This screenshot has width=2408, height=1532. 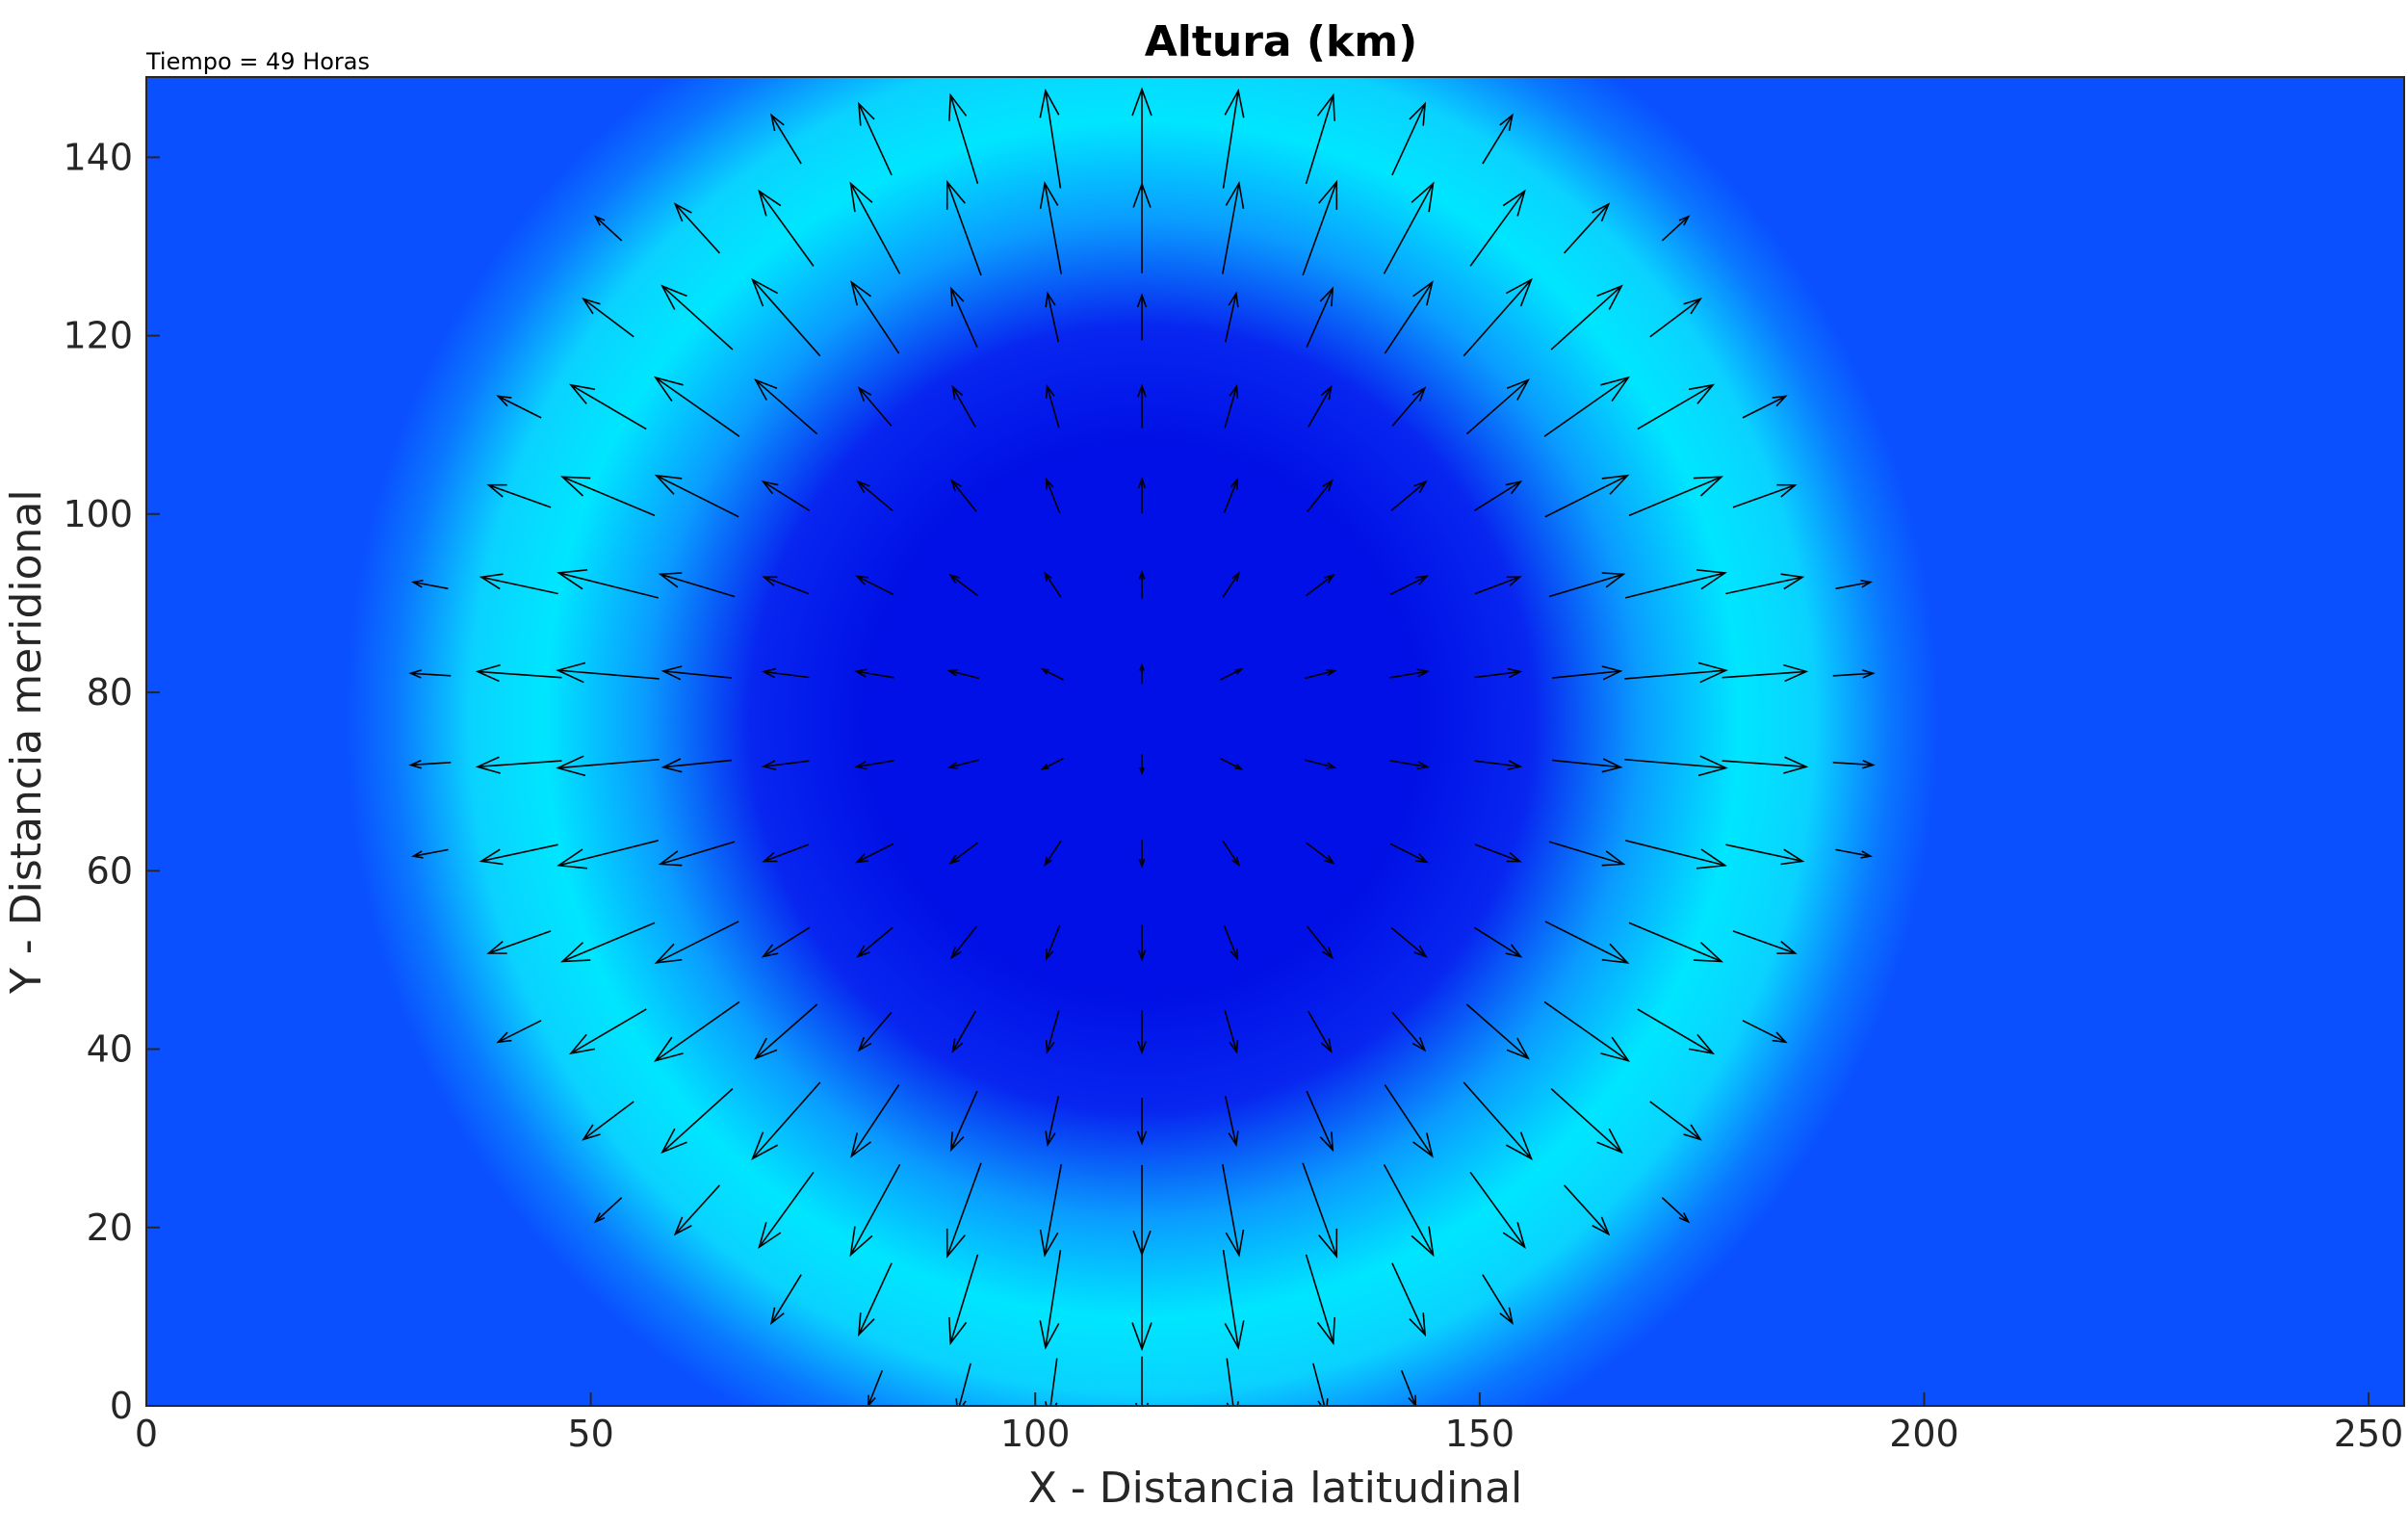 What do you see at coordinates (2369, 1434) in the screenshot?
I see `x-tick-label: 250` at bounding box center [2369, 1434].